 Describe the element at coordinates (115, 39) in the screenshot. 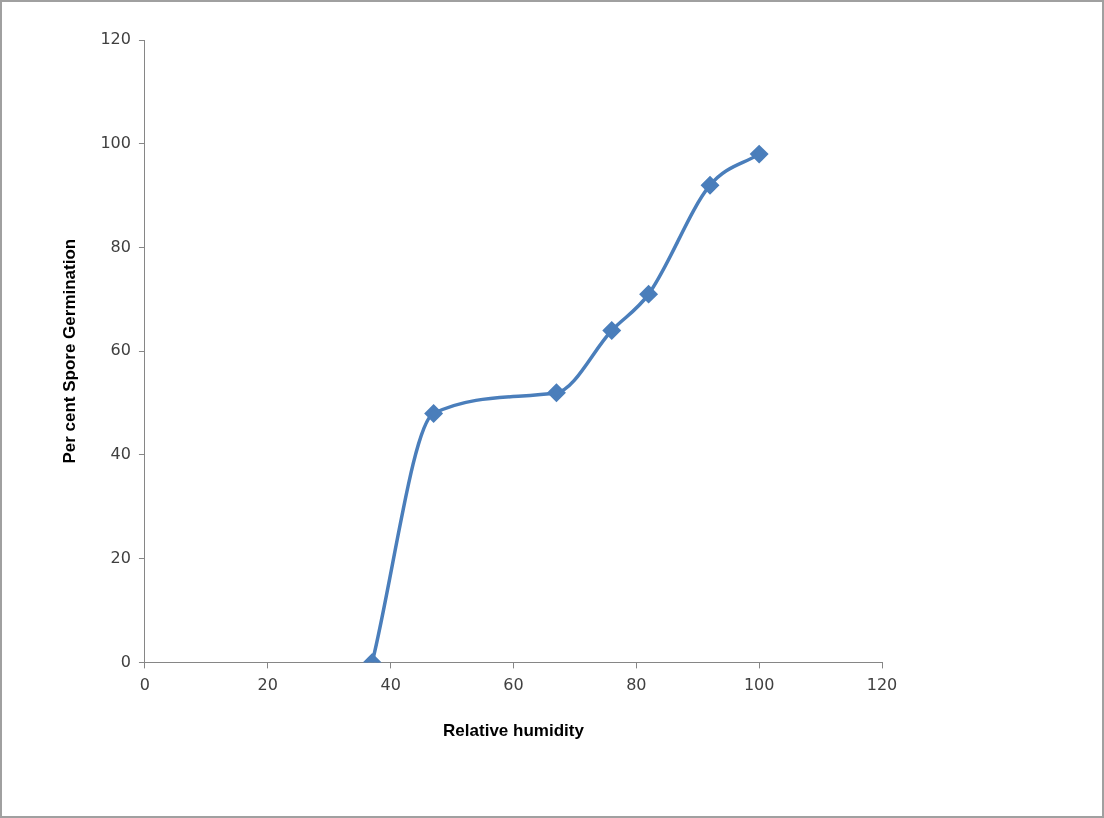

I see `y-tick-label: 120` at that location.